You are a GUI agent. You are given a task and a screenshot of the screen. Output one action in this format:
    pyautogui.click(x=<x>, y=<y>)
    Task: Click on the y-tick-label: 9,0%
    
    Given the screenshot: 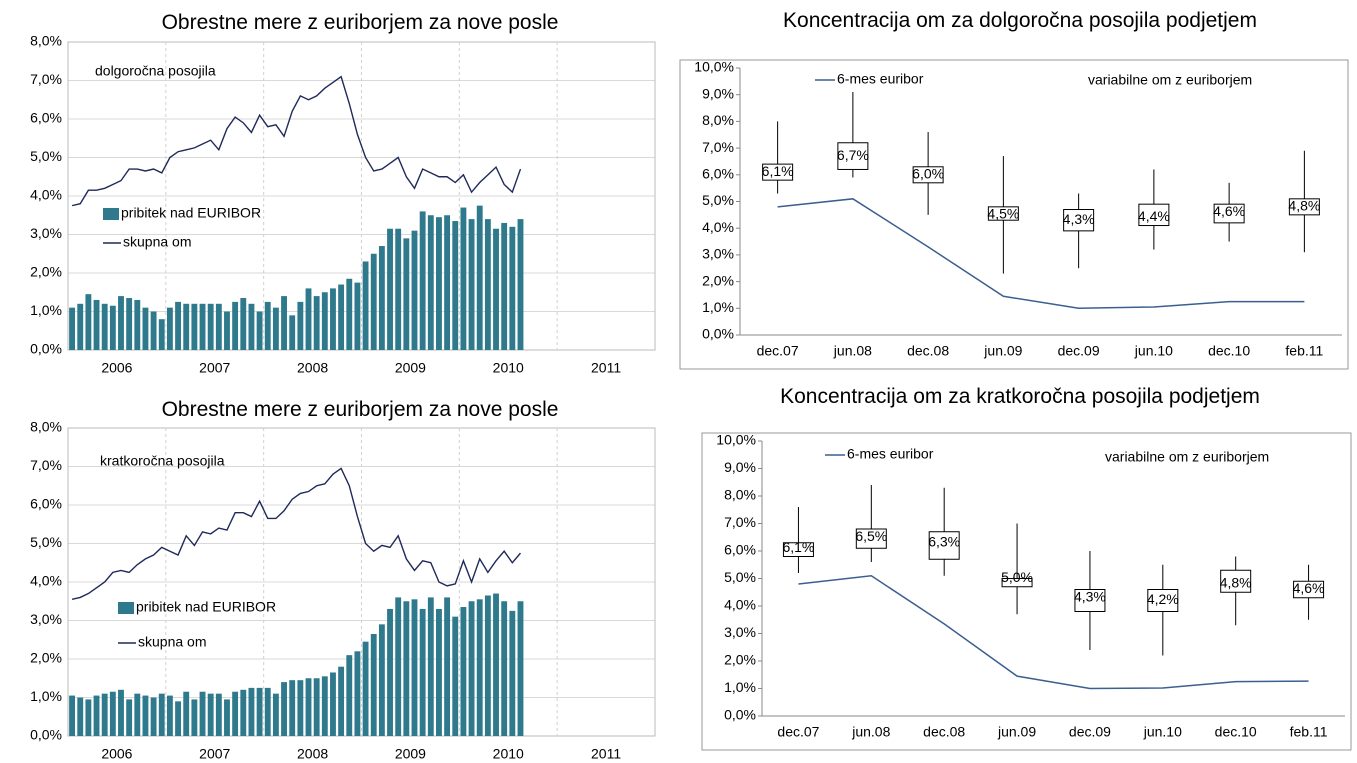 What is the action you would take?
    pyautogui.click(x=740, y=467)
    